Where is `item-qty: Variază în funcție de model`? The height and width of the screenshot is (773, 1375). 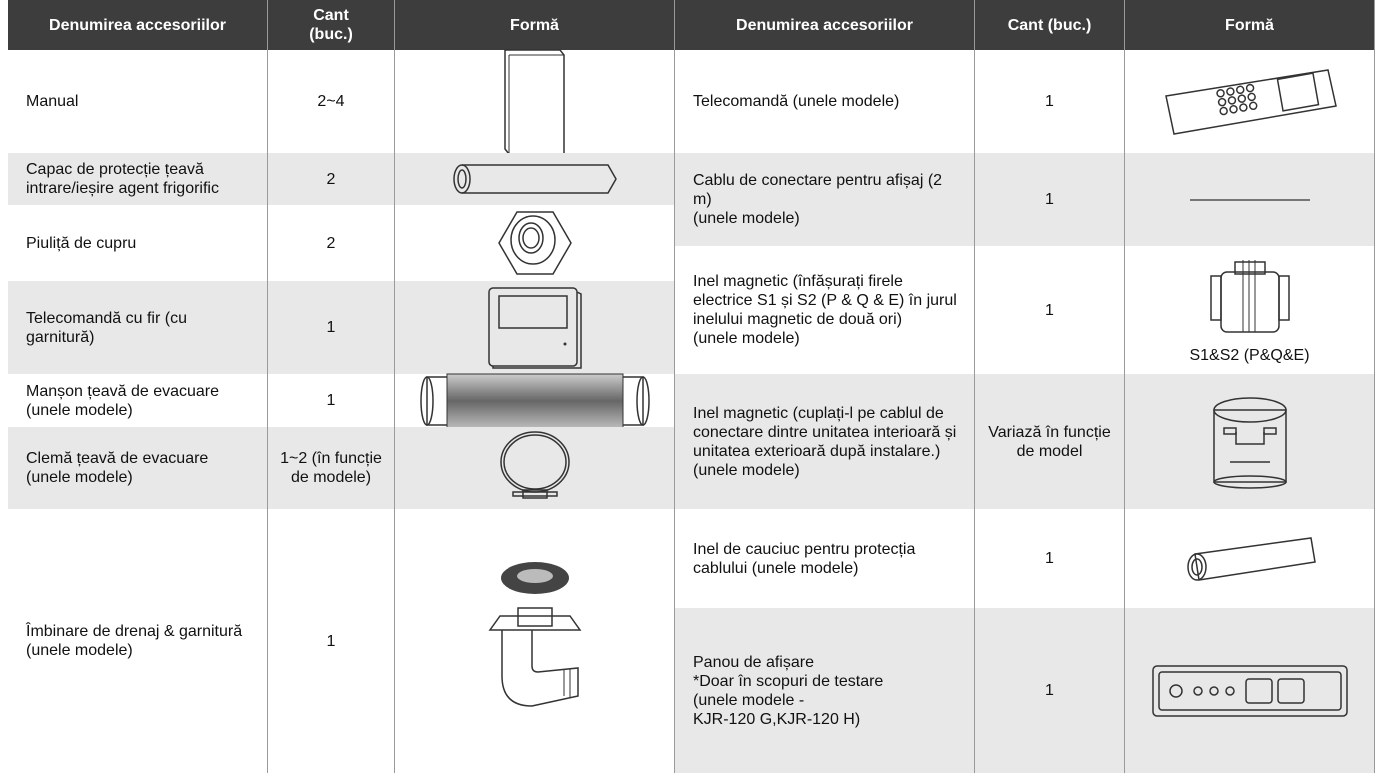
item-qty: Variază în funcție de model is located at coordinates (1050, 441).